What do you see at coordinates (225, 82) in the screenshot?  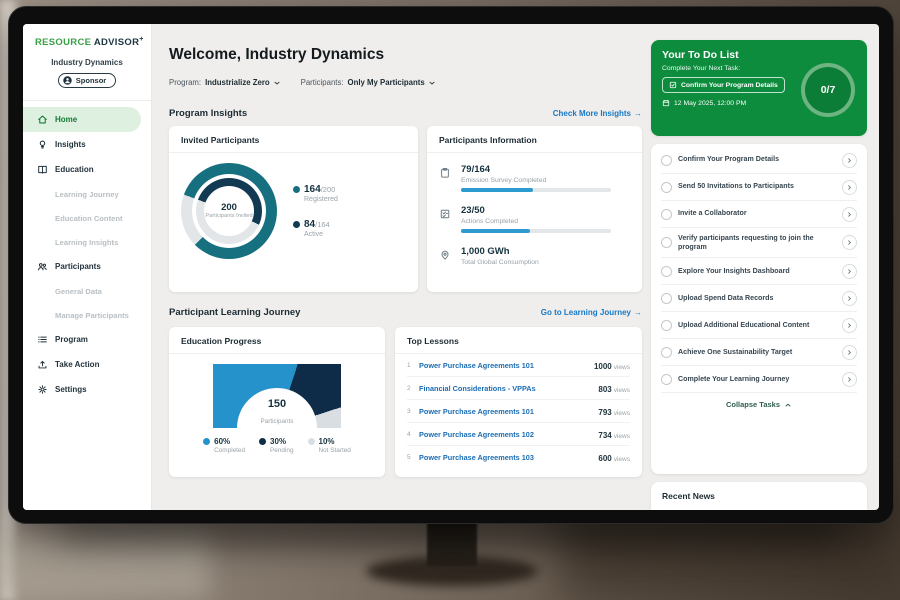 I see `program-dropdown: Program: Industrialize Zero` at bounding box center [225, 82].